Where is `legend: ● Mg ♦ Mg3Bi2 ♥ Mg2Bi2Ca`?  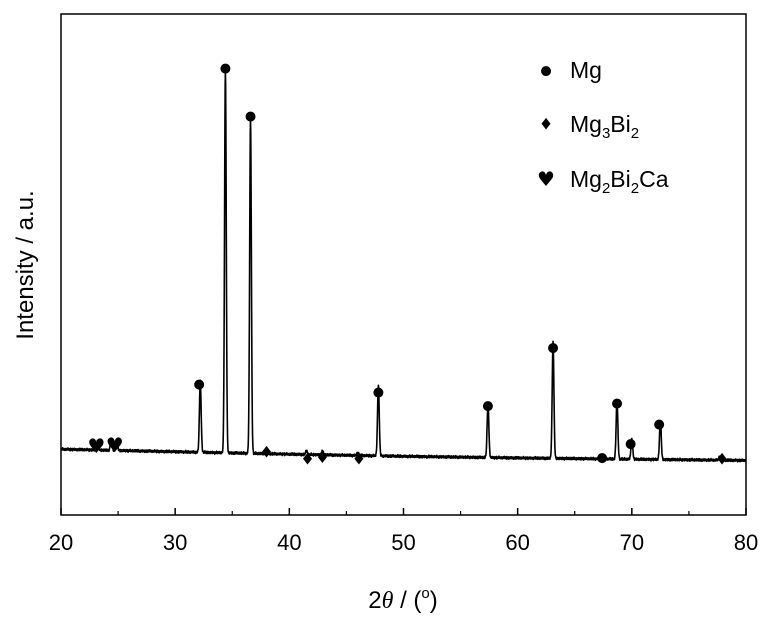
legend: ● Mg ♦ Mg3Bi2 ♥ Mg2Bi2Ca is located at coordinates (603, 127).